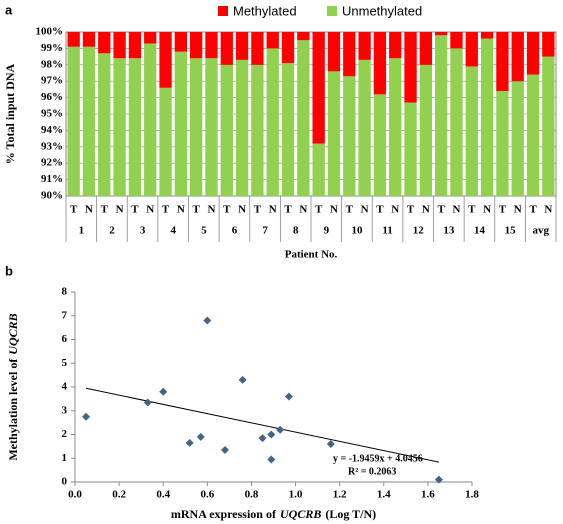  I want to click on panel-label: a, so click(9, 9).